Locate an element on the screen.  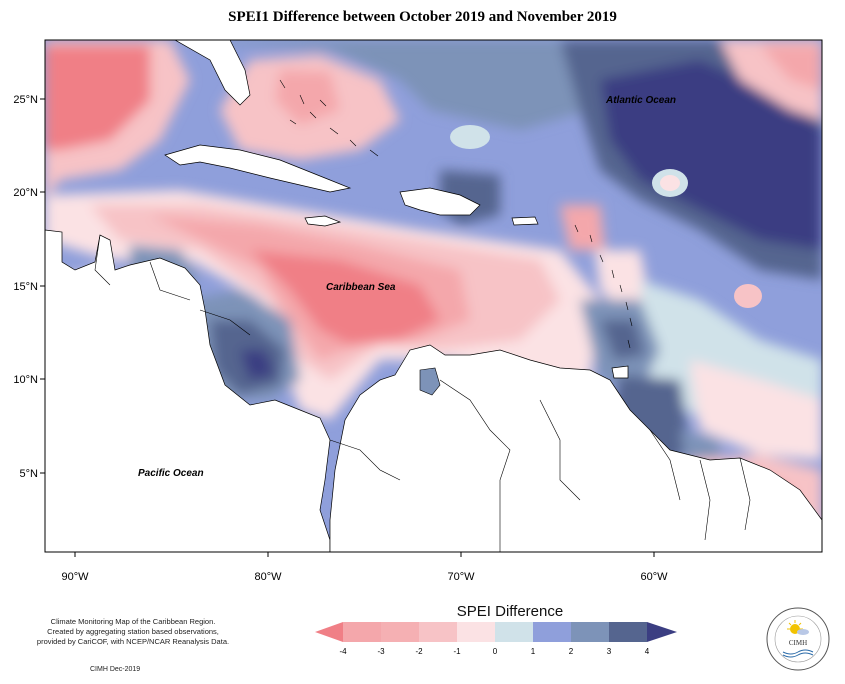
credit-date: CIMH Dec-2019 is located at coordinates (115, 669).